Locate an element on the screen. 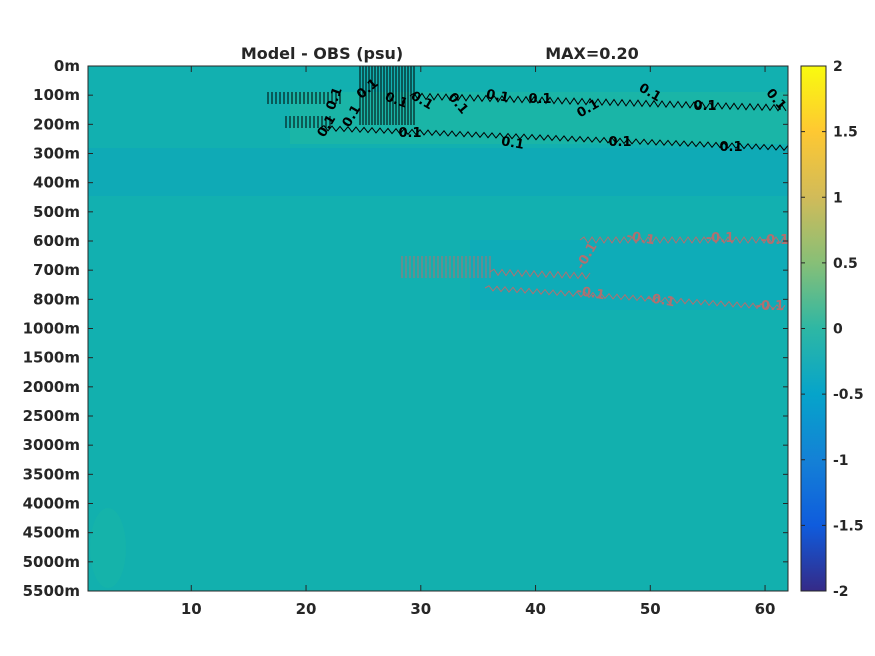 The image size is (875, 656). y-tick-label: 800m is located at coordinates (56, 299).